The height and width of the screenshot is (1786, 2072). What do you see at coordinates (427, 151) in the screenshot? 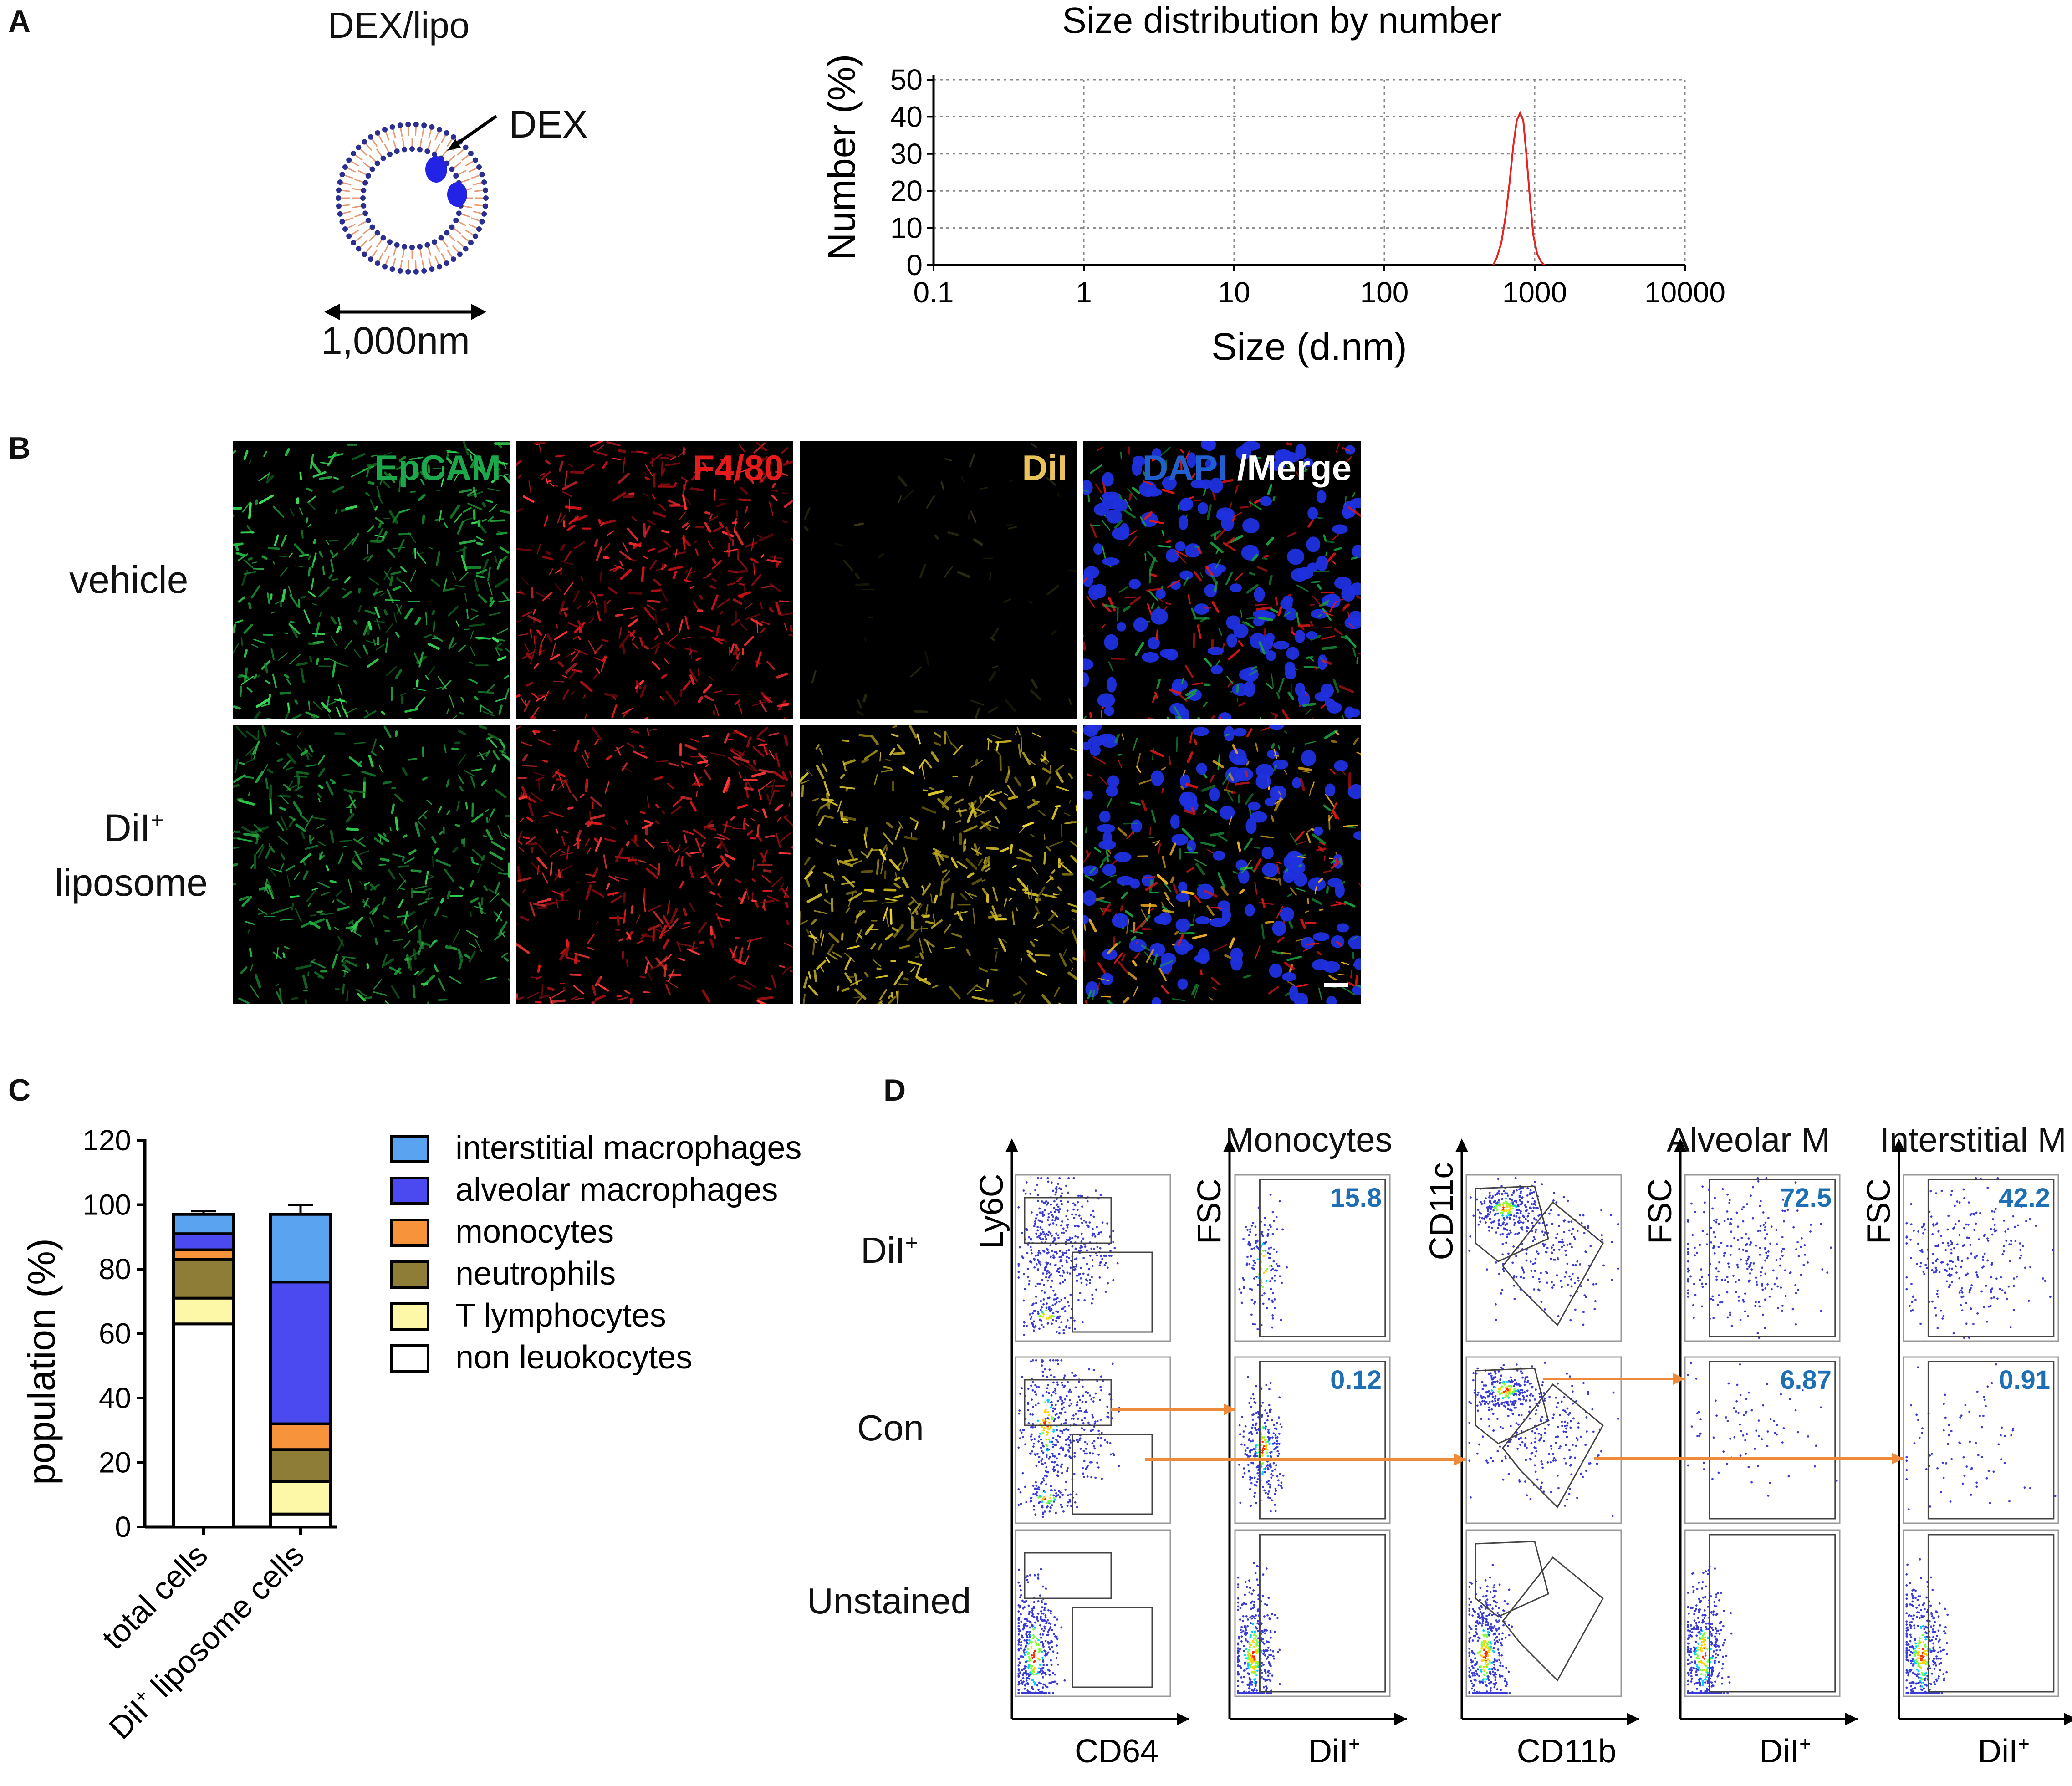
I see `lipid-head-inner` at bounding box center [427, 151].